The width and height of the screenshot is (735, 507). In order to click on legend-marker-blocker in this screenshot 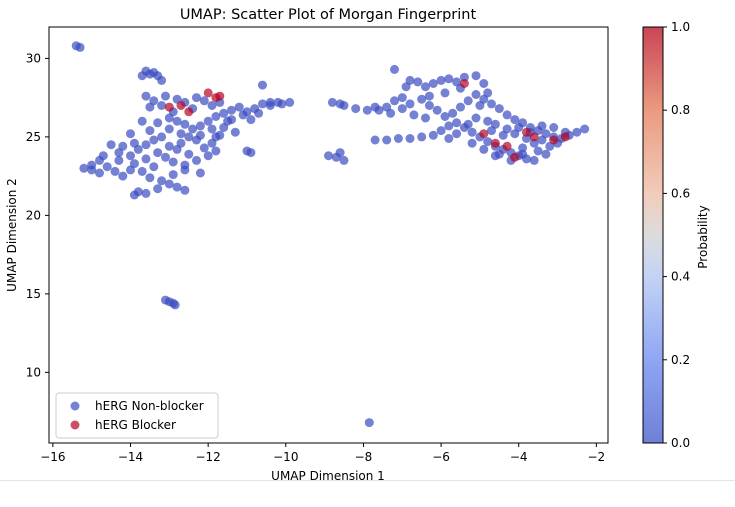, I will do `click(75, 425)`.